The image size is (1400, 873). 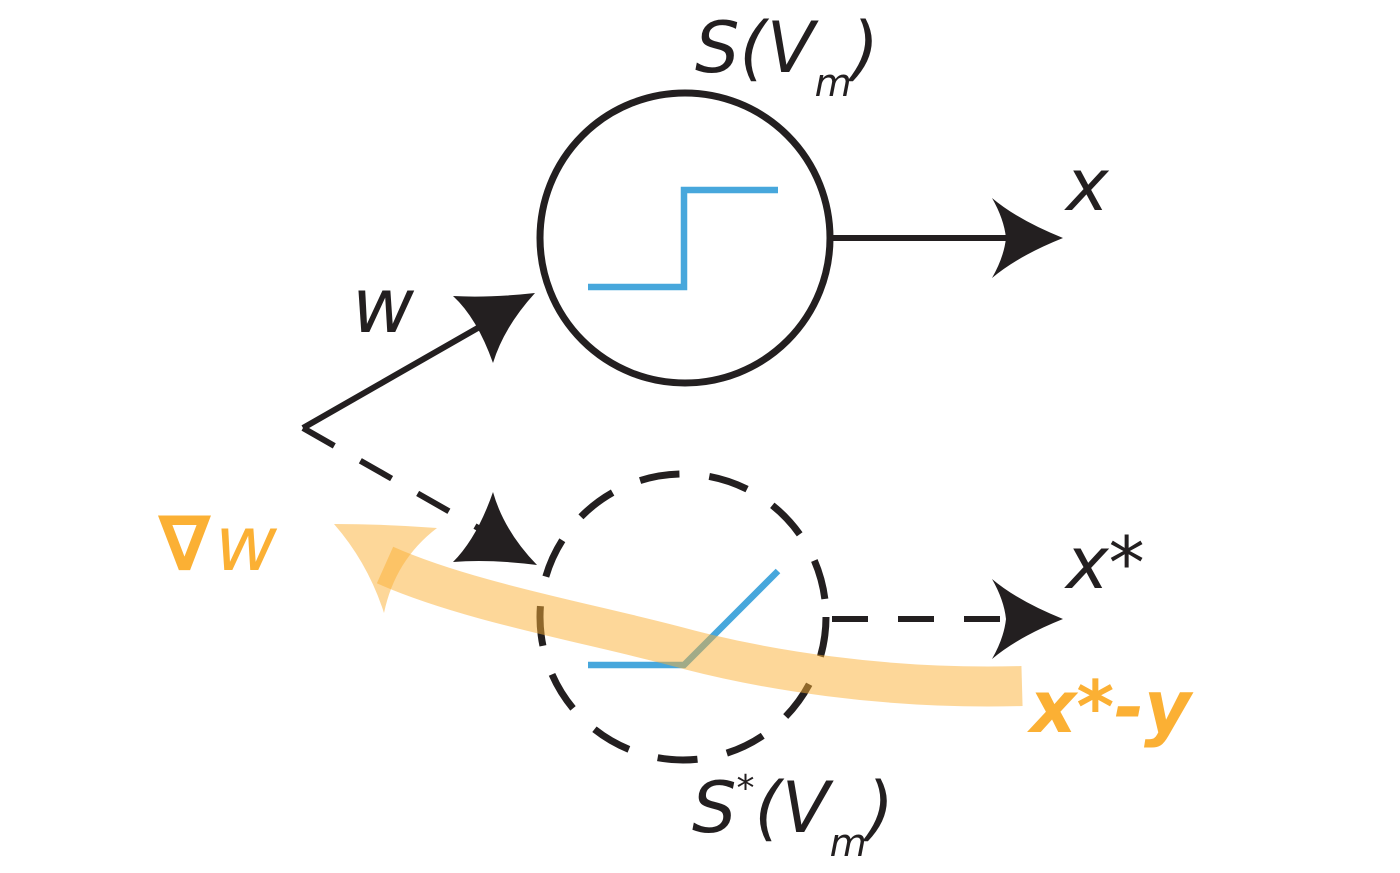 I want to click on surrogate-output-arrow, so click(x=947, y=619).